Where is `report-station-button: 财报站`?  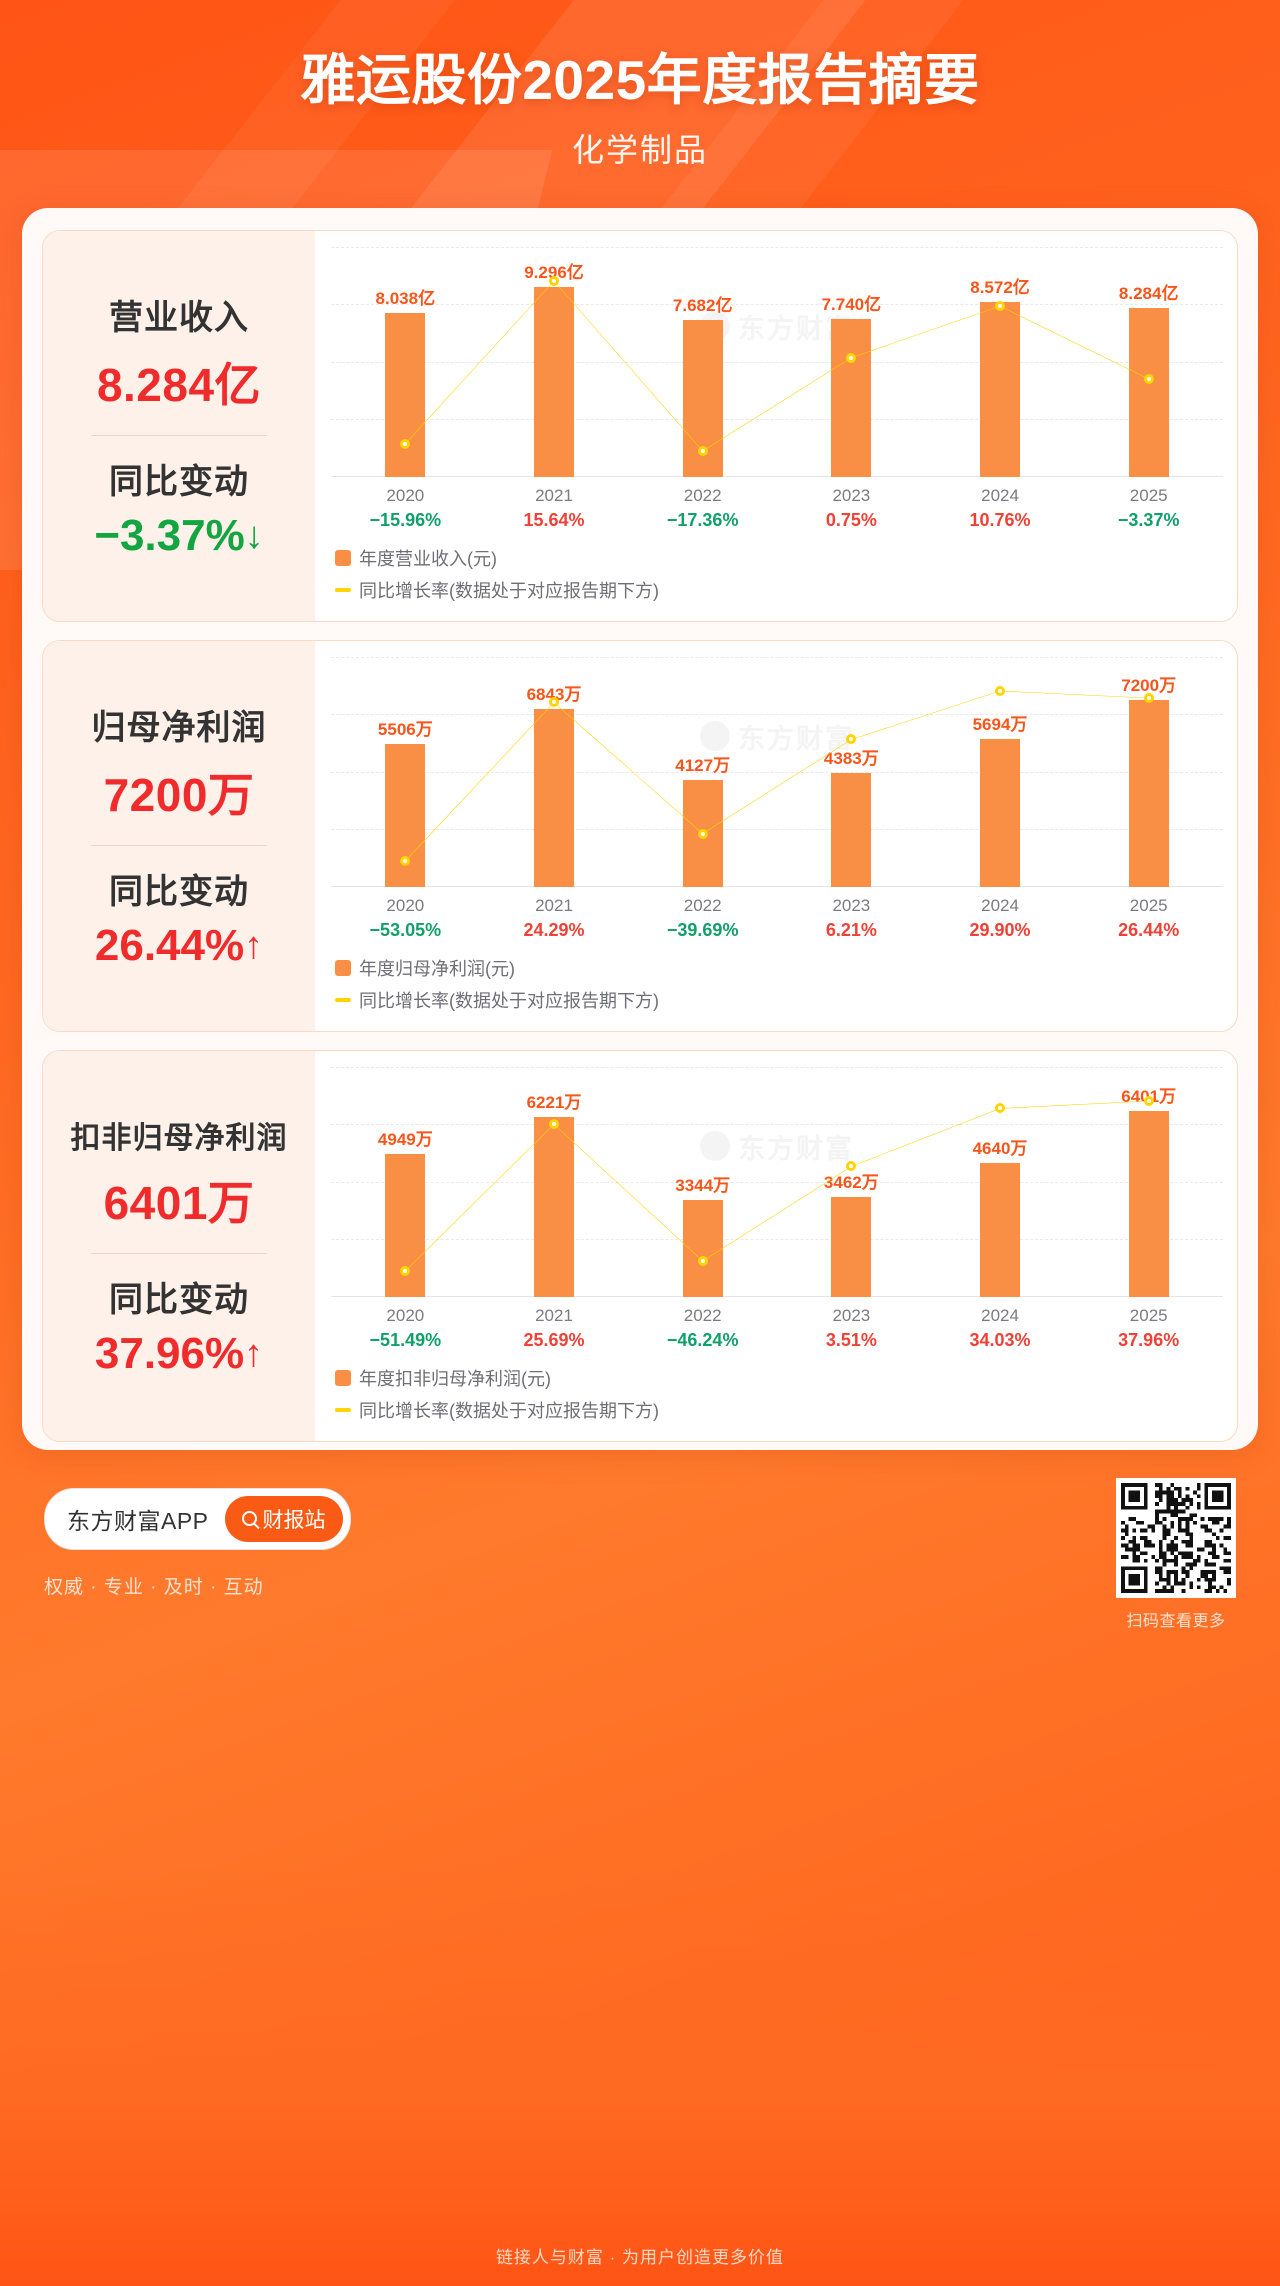
report-station-button: 财报站 is located at coordinates (283, 1518).